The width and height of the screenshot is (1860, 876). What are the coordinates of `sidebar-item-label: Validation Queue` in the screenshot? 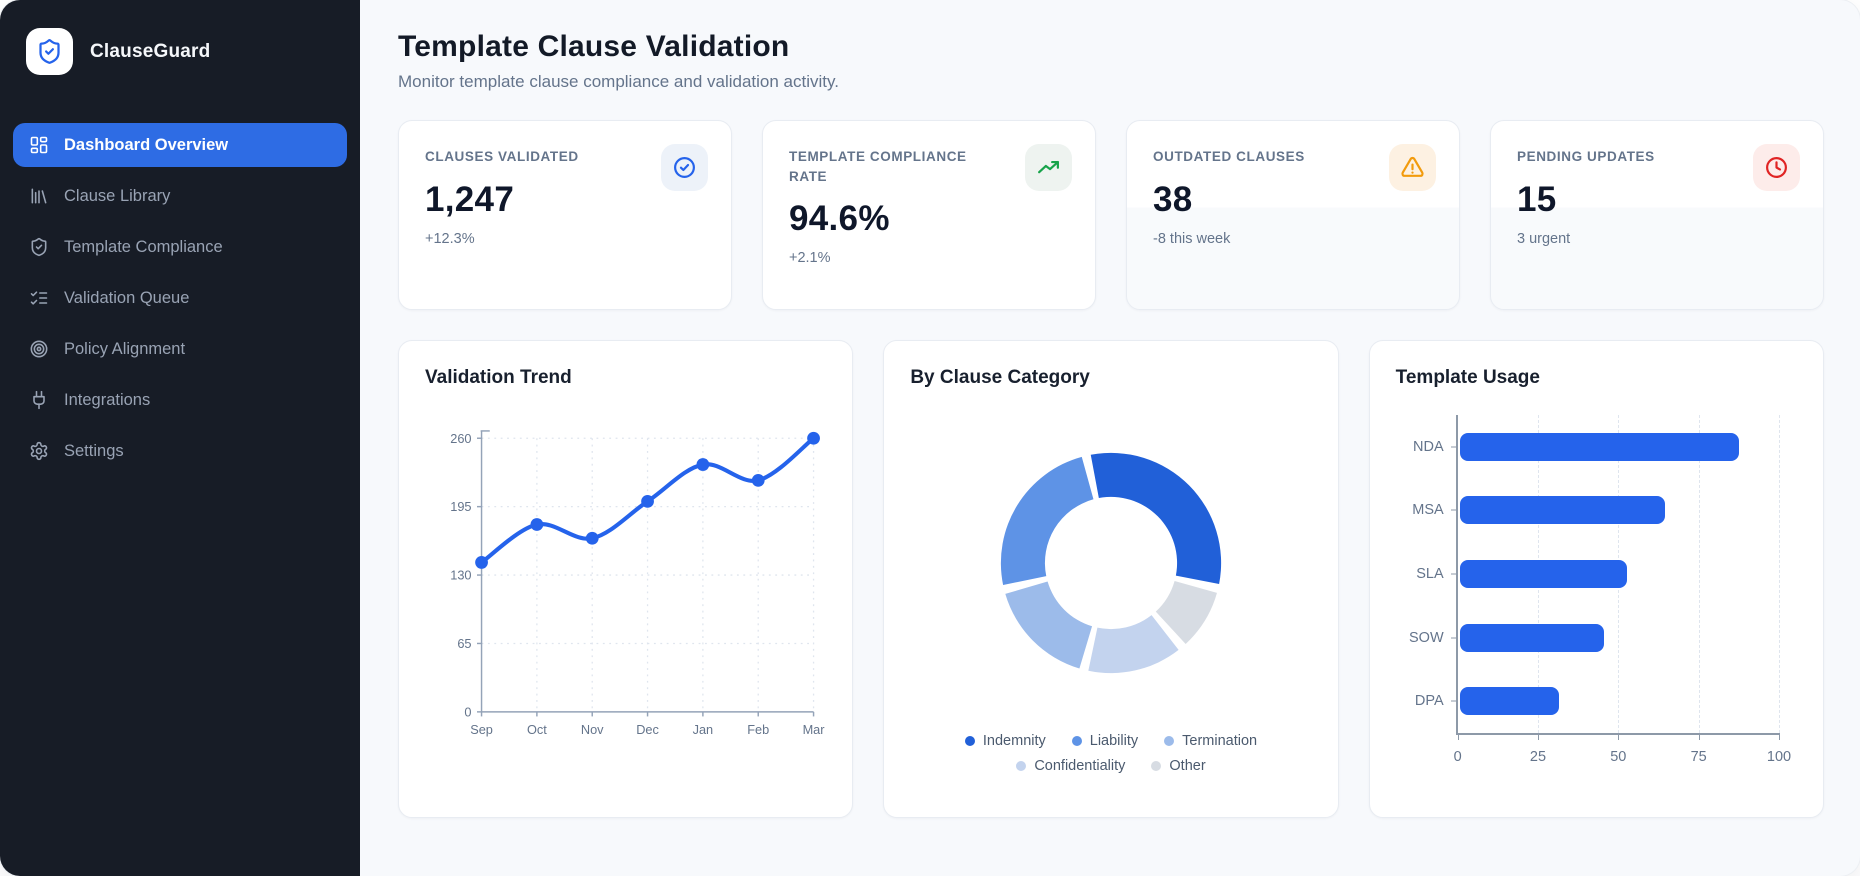 It's located at (127, 297).